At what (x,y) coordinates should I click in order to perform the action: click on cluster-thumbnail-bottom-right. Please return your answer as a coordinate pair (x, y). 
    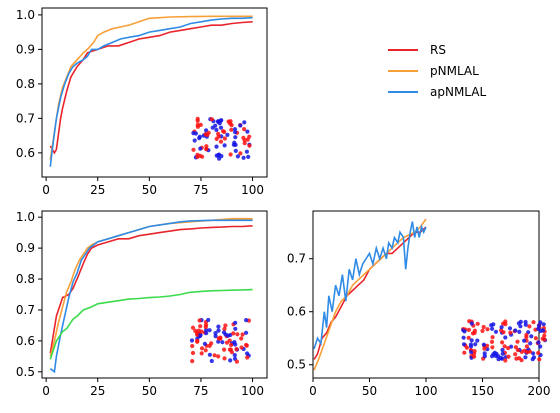
    Looking at the image, I should click on (504, 341).